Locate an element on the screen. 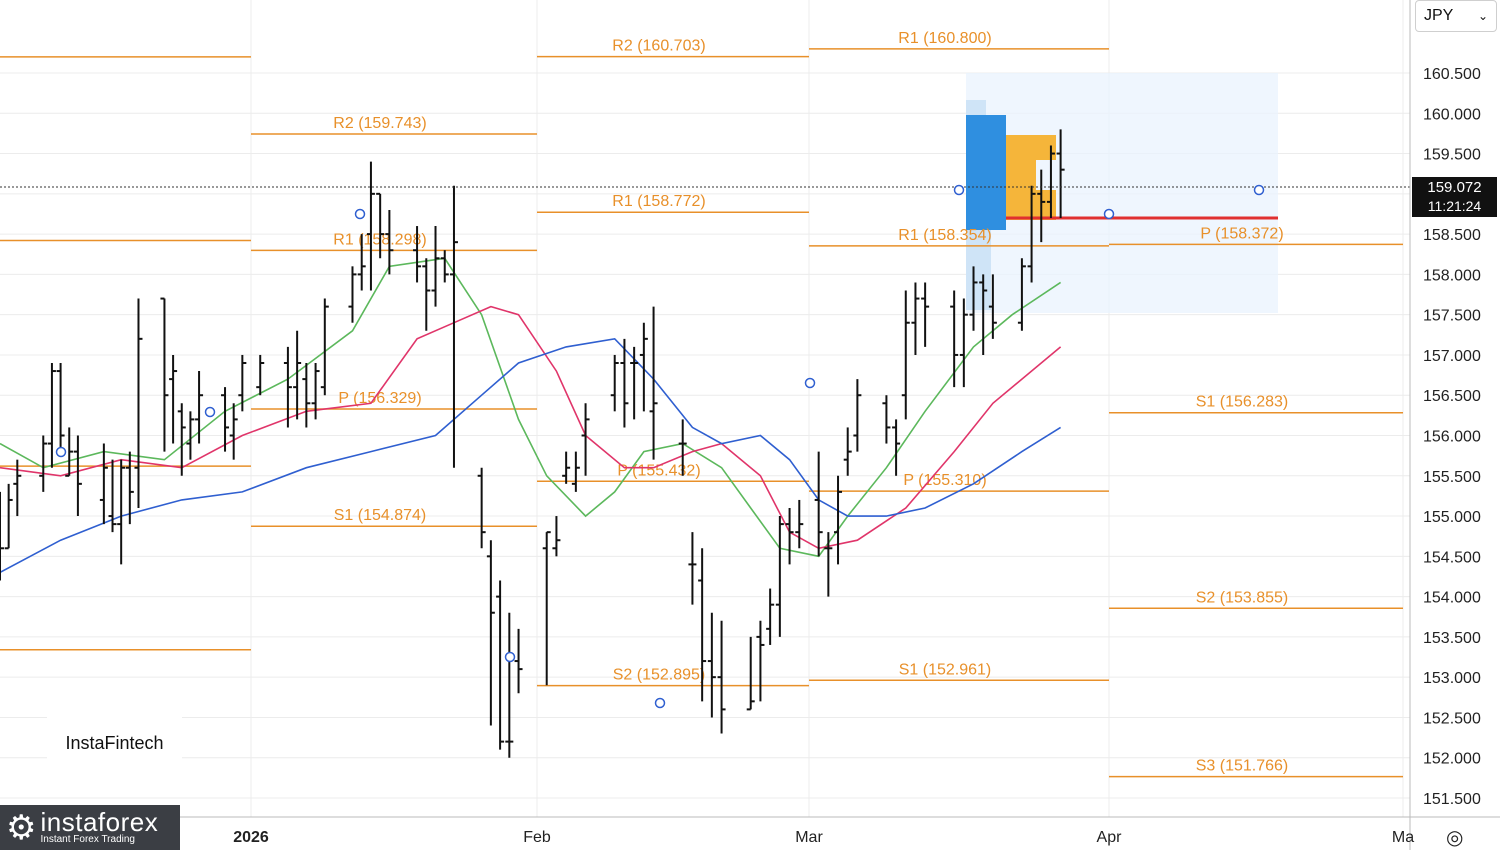  y-tick-label: 153.500 is located at coordinates (1452, 638).